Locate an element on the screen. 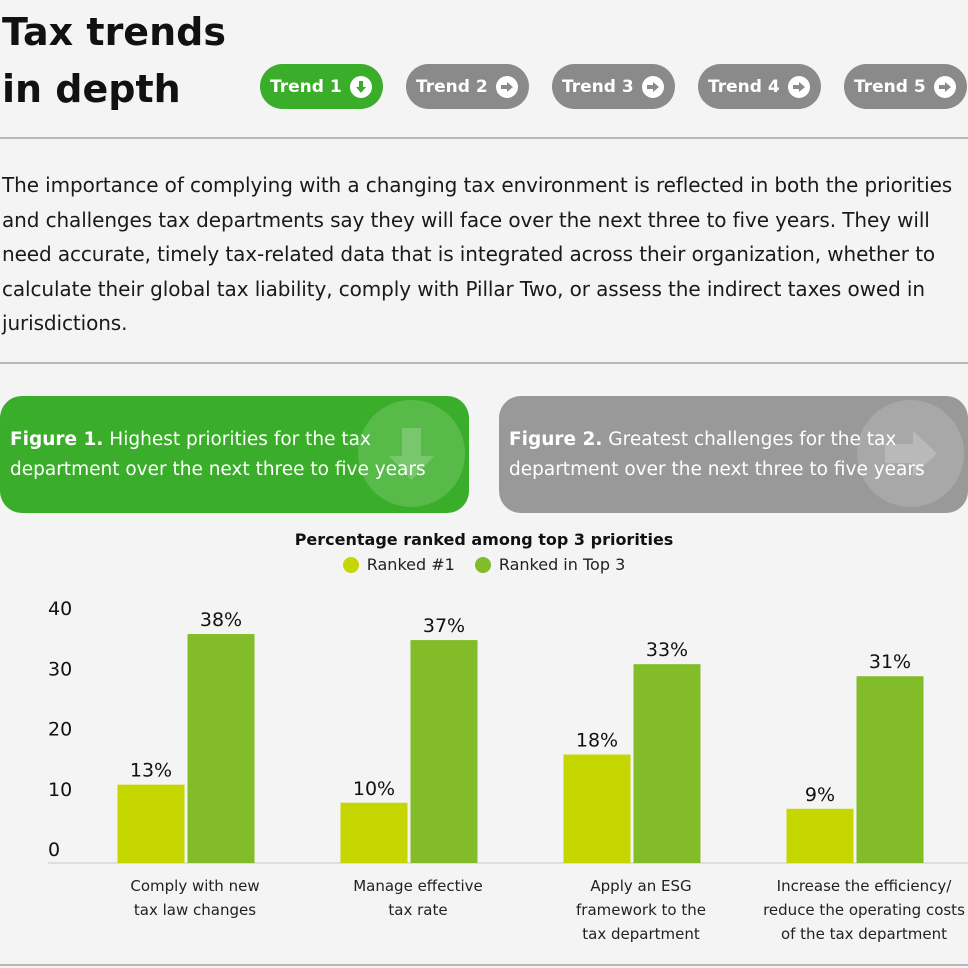 Image resolution: width=968 pixels, height=968 pixels. tab-trend-1-label: Trend 1 is located at coordinates (306, 86).